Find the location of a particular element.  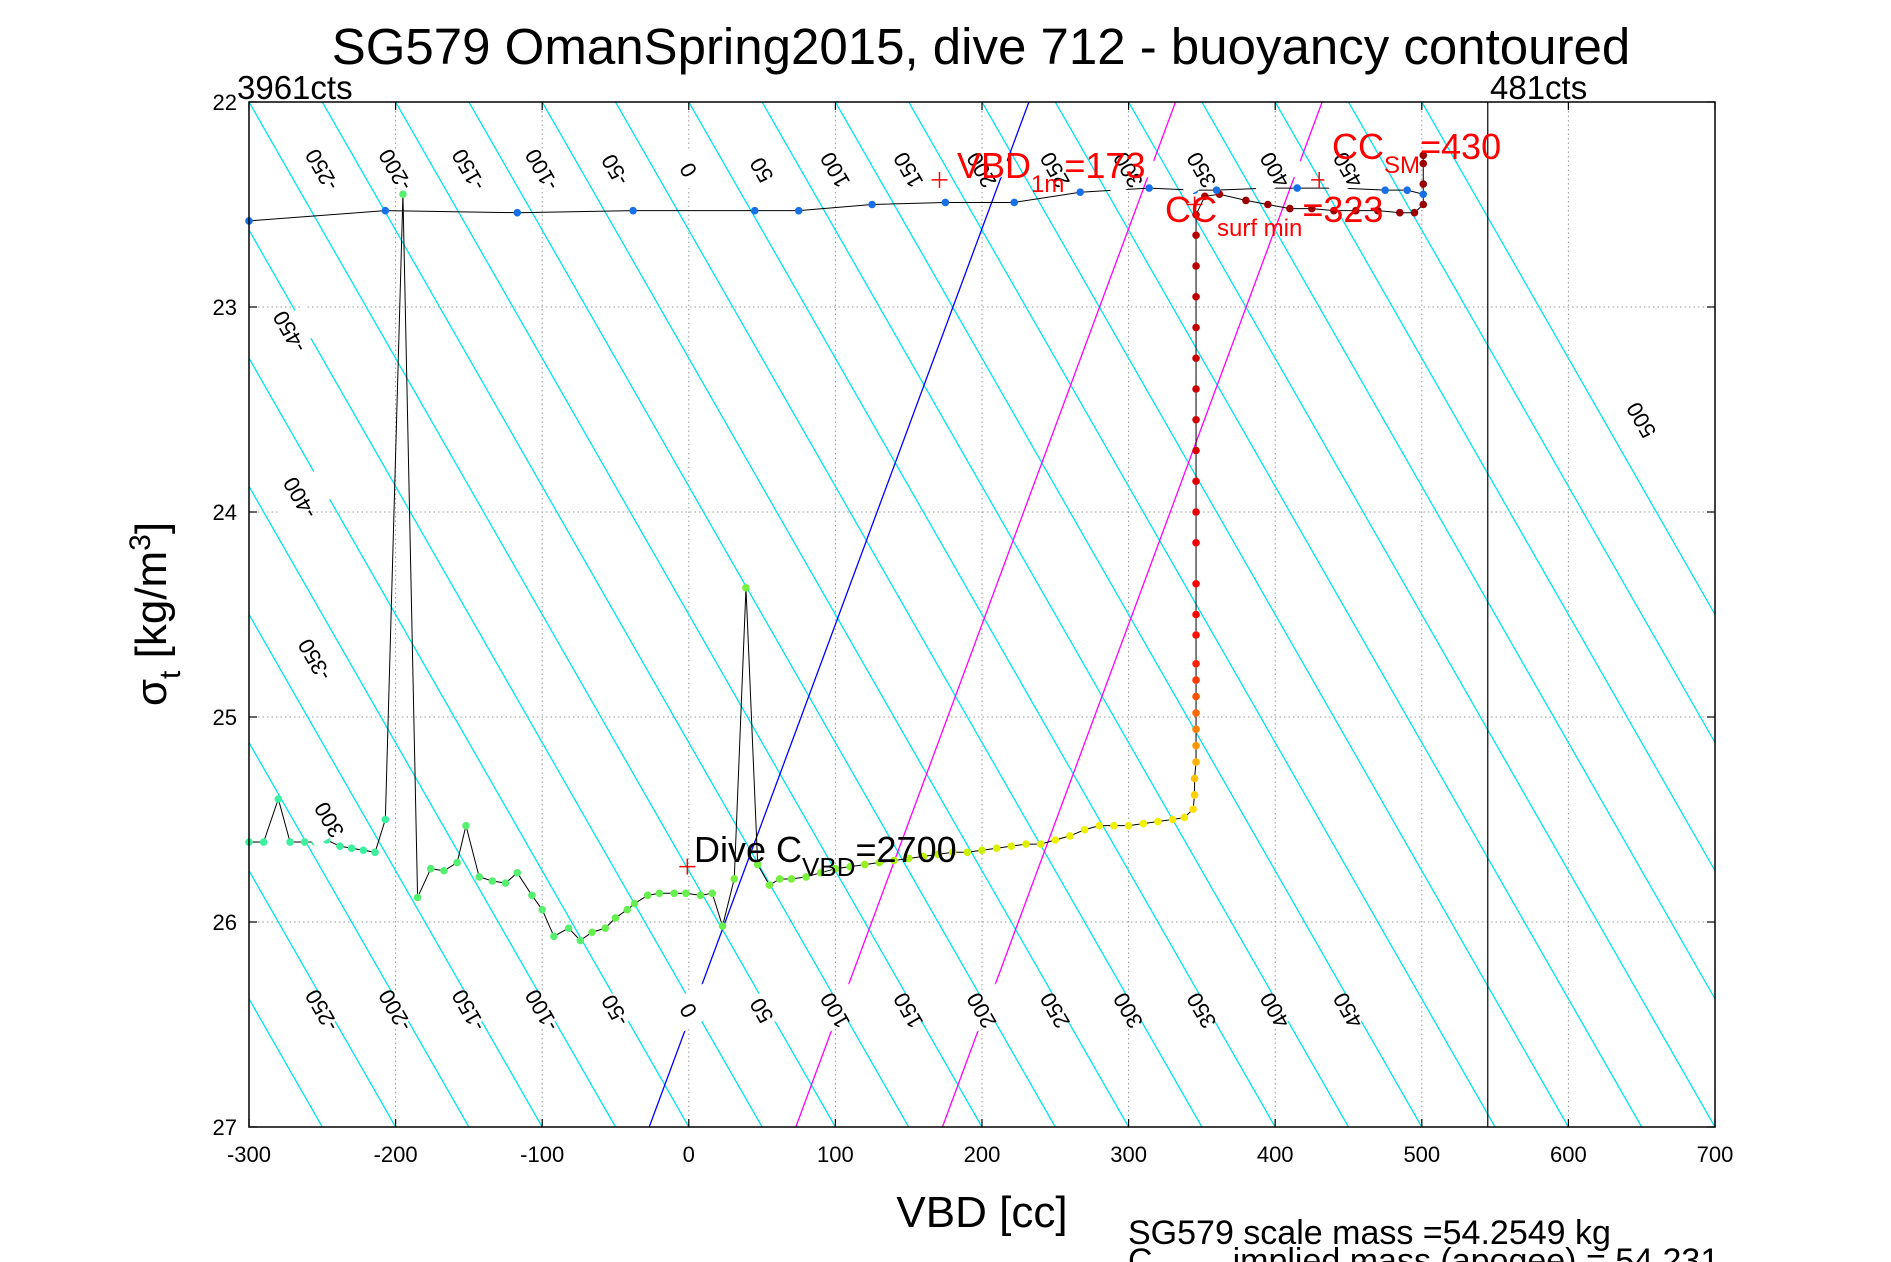

y-tick-label: 24 is located at coordinates (225, 512).